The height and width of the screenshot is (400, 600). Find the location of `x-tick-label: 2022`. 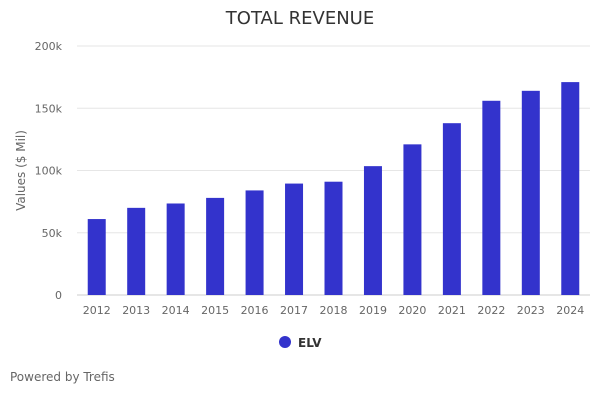

x-tick-label: 2022 is located at coordinates (491, 310).